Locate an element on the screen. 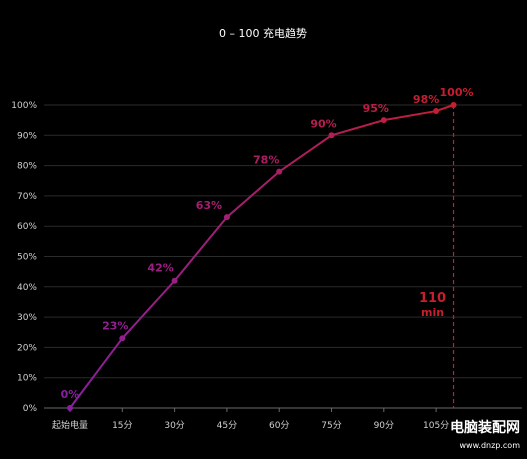  data-label: 0% is located at coordinates (70, 394).